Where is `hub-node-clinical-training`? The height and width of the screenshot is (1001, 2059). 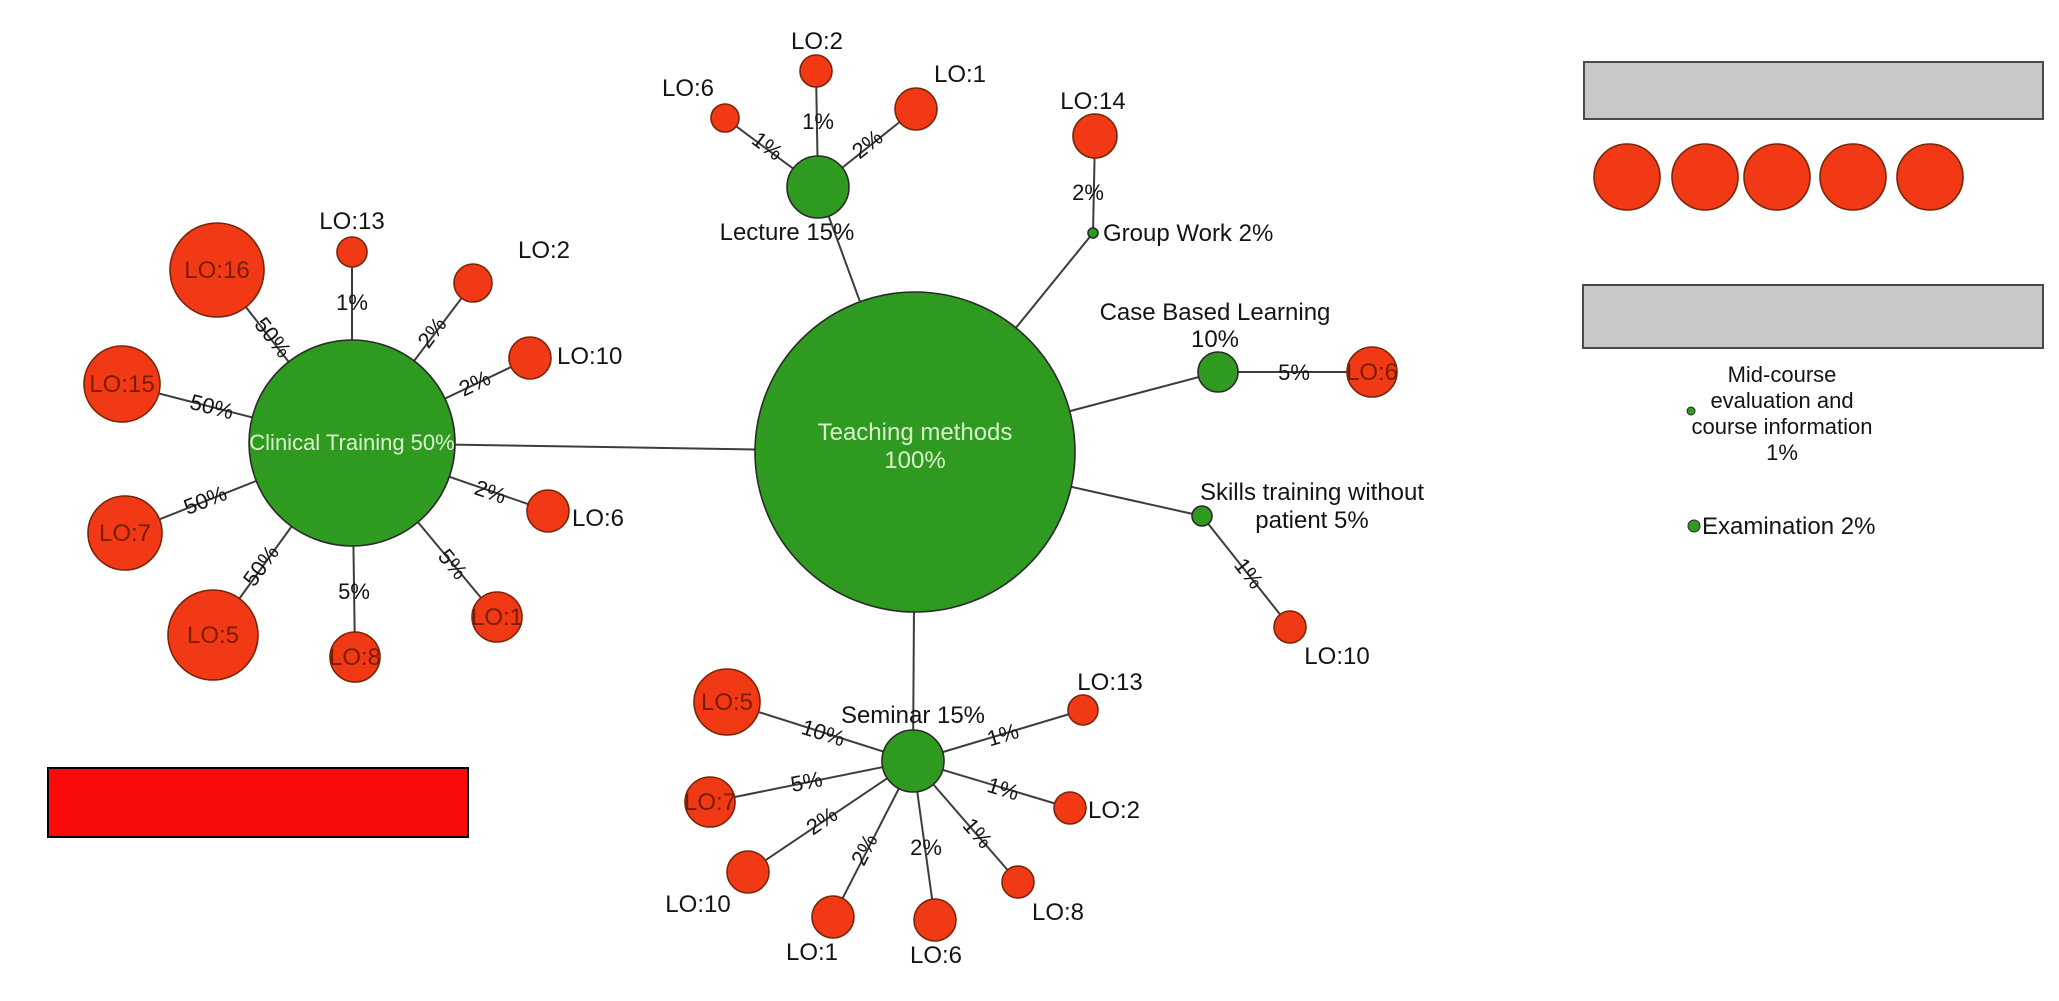 hub-node-clinical-training is located at coordinates (352, 443).